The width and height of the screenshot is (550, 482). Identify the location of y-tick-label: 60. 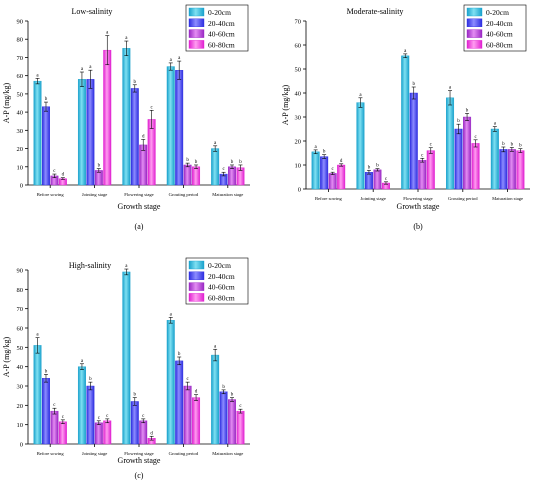
(20, 76).